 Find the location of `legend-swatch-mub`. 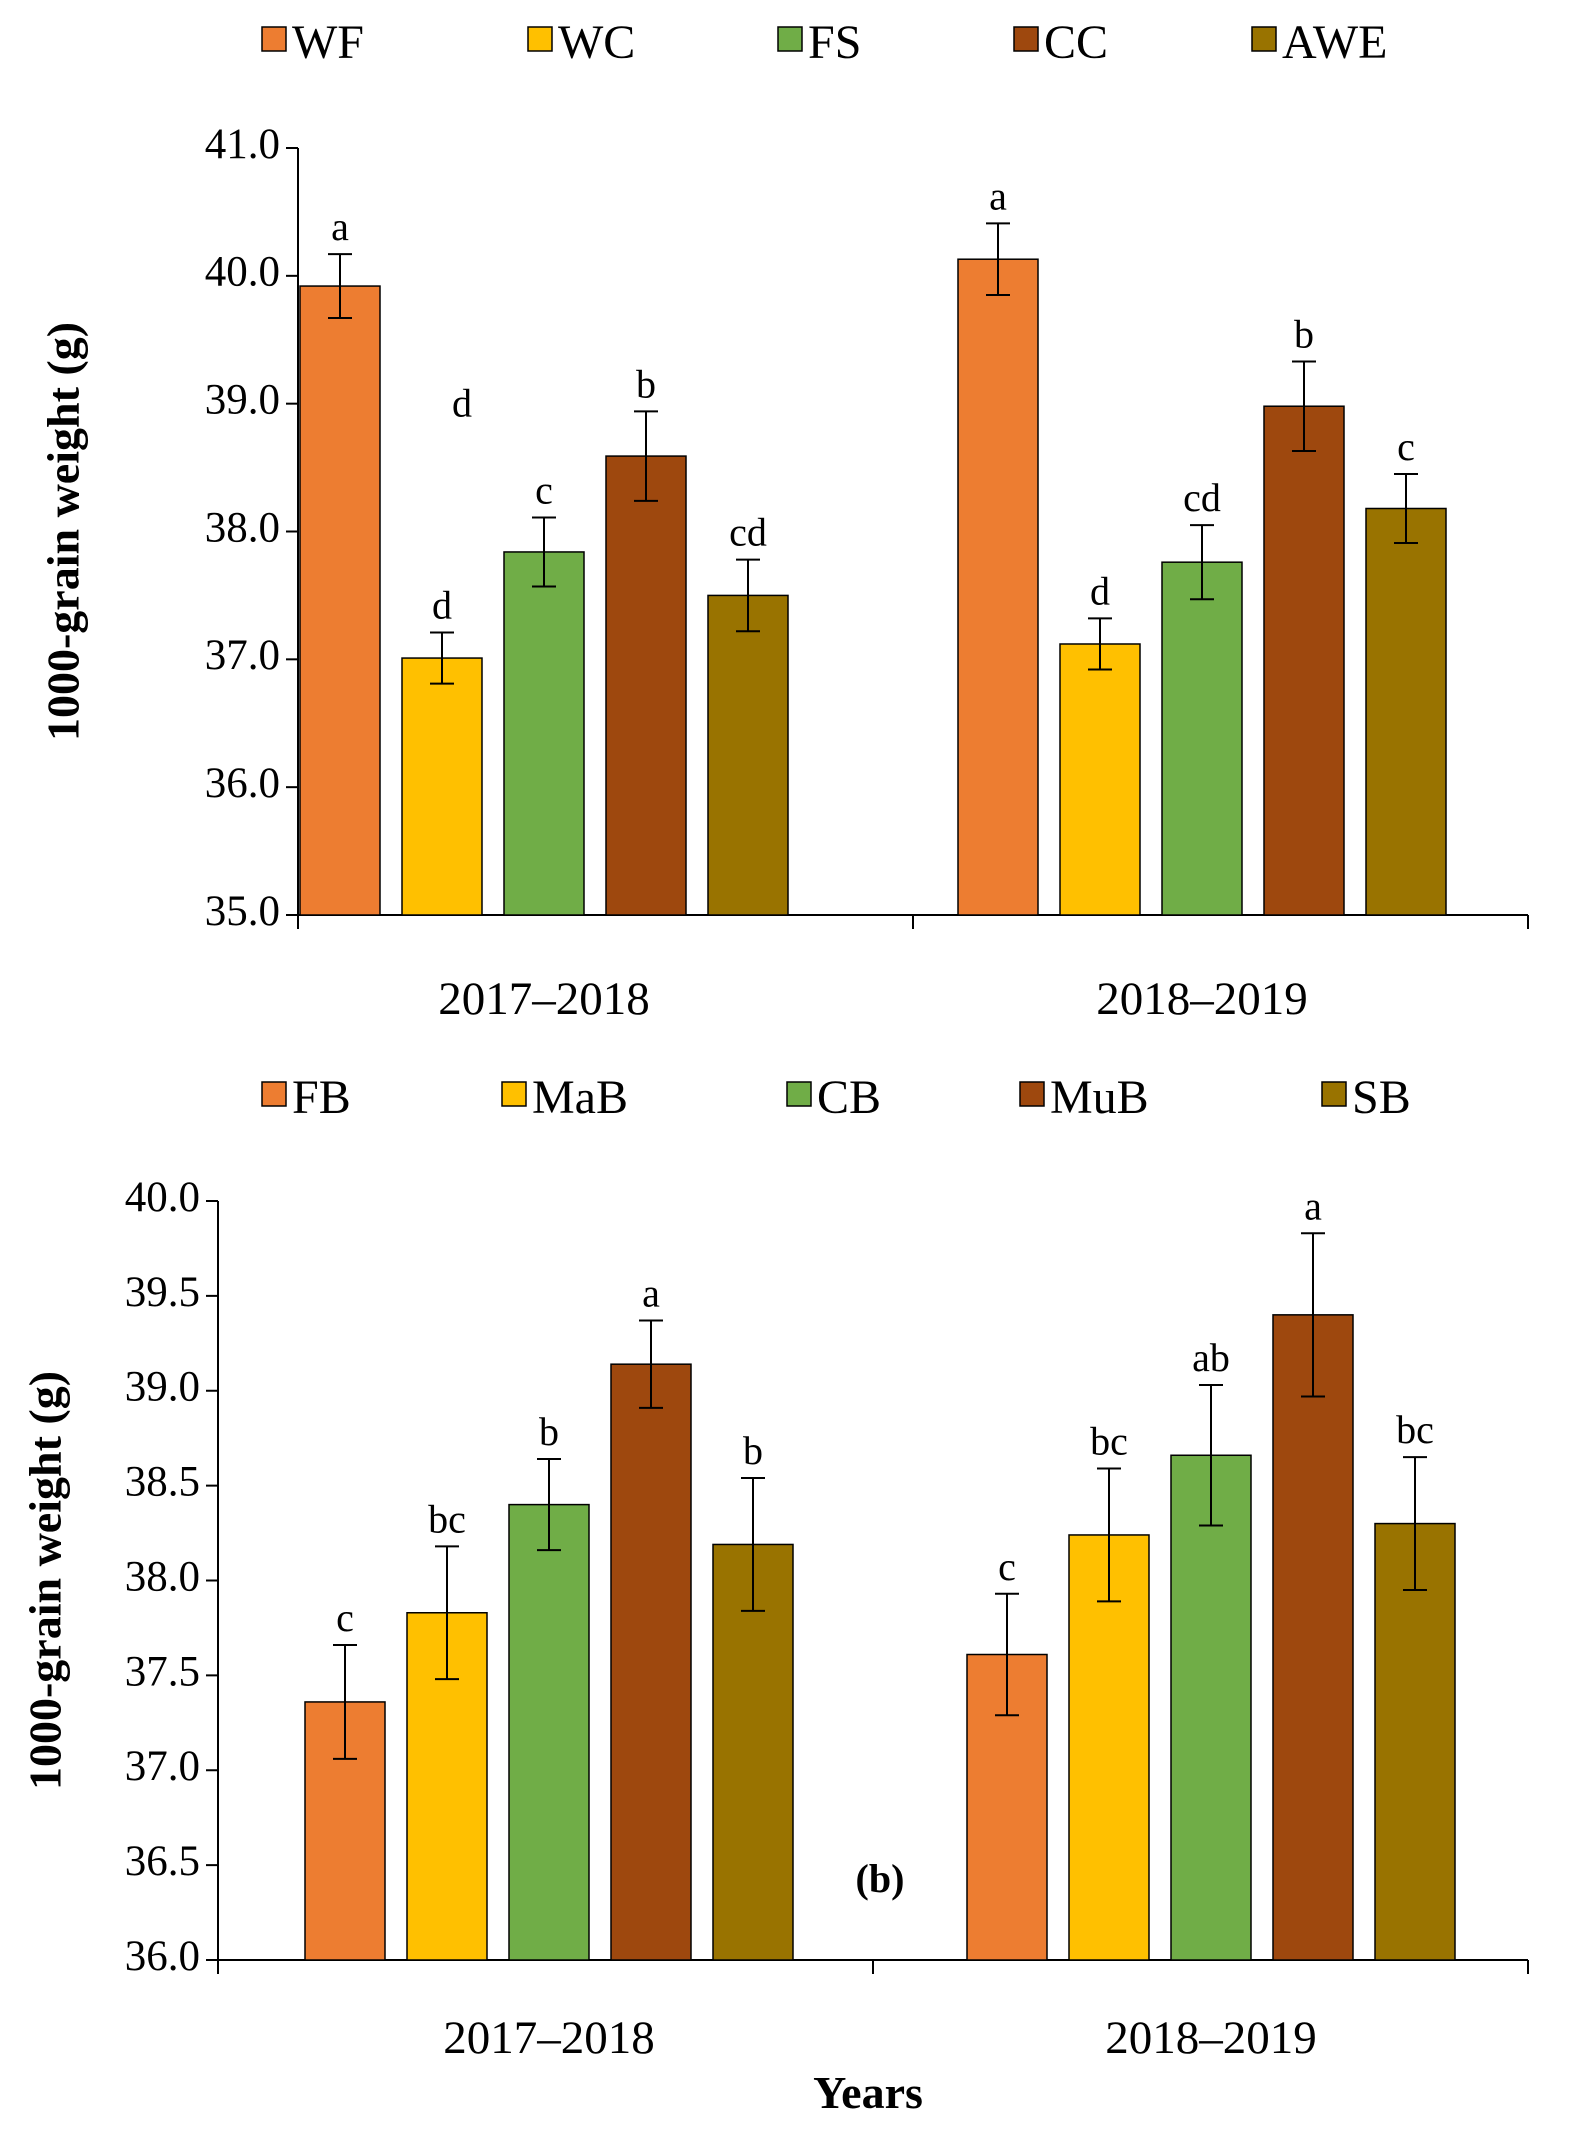

legend-swatch-mub is located at coordinates (1032, 1094).